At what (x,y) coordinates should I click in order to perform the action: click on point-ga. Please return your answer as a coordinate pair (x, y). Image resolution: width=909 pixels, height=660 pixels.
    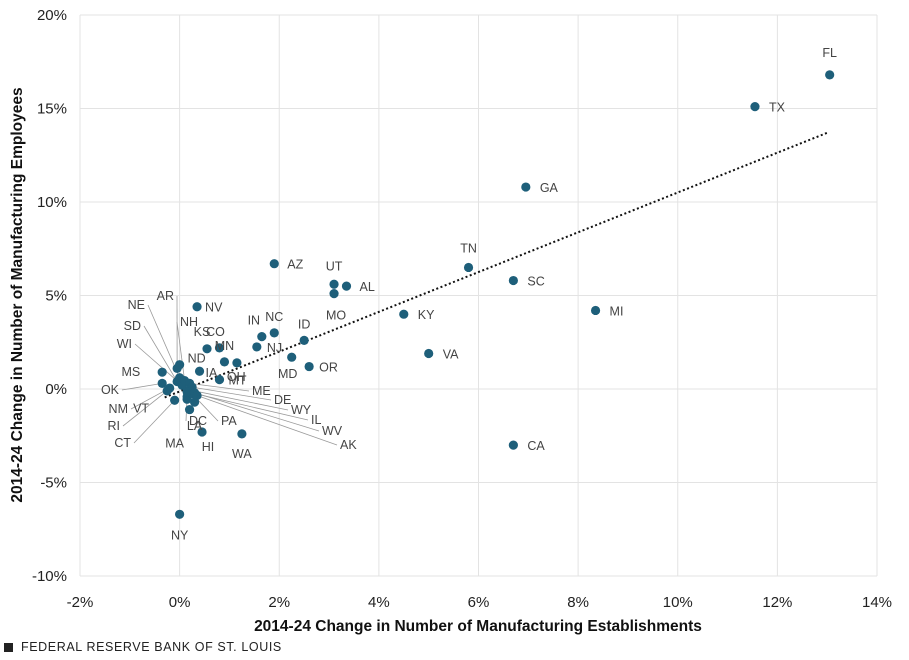
    Looking at the image, I should click on (526, 187).